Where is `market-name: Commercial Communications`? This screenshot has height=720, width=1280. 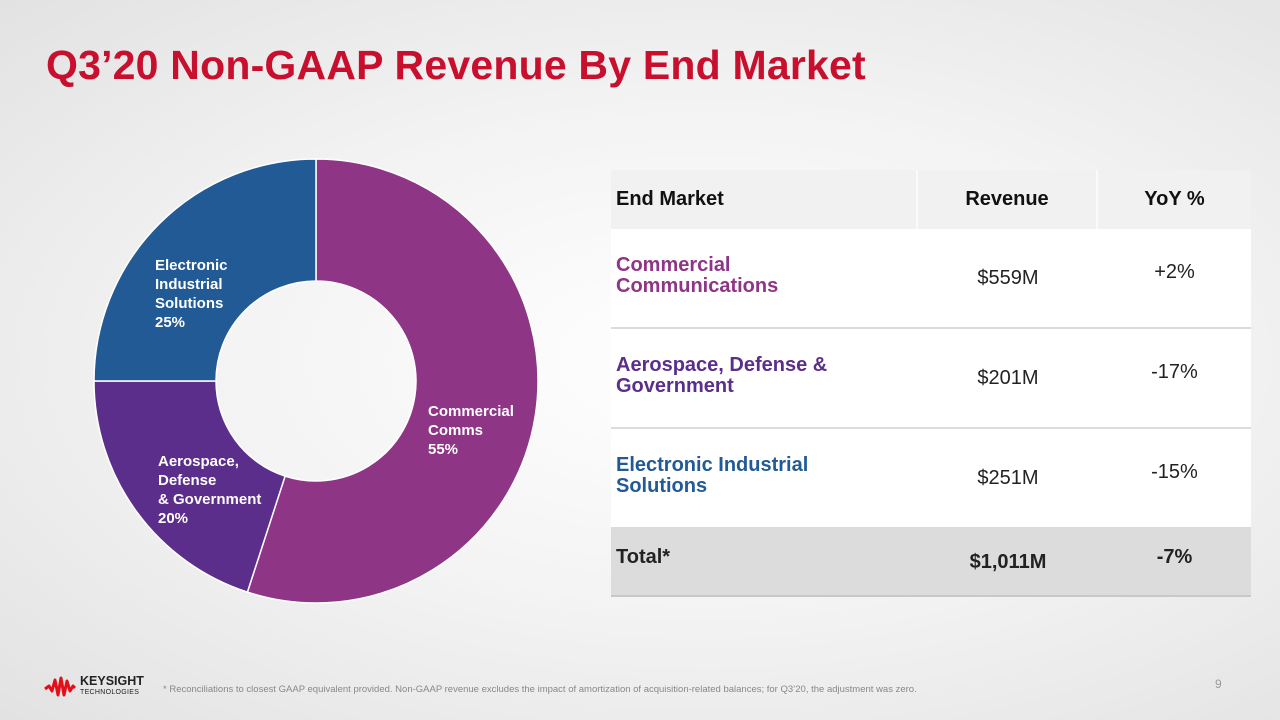
market-name: Commercial Communications is located at coordinates (764, 278).